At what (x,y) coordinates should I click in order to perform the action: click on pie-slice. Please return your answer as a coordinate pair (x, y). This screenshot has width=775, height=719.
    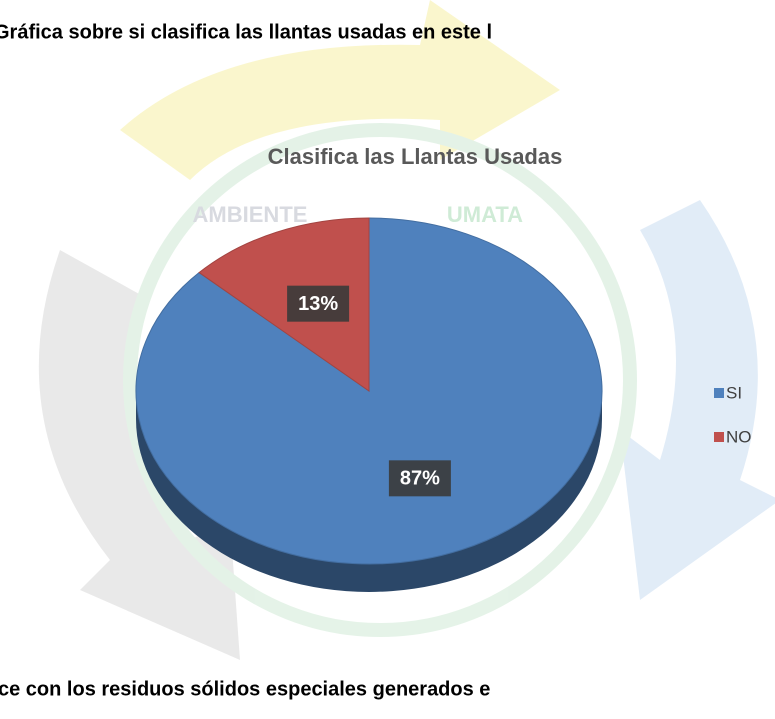
    Looking at the image, I should click on (284, 304).